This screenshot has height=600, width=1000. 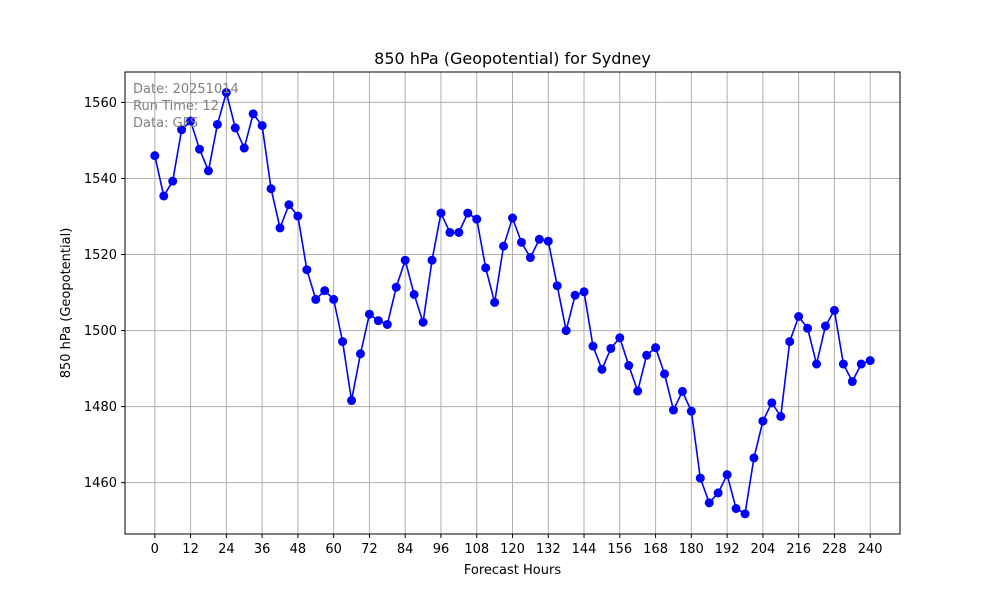 What do you see at coordinates (441, 549) in the screenshot?
I see `x-tick-label: 96` at bounding box center [441, 549].